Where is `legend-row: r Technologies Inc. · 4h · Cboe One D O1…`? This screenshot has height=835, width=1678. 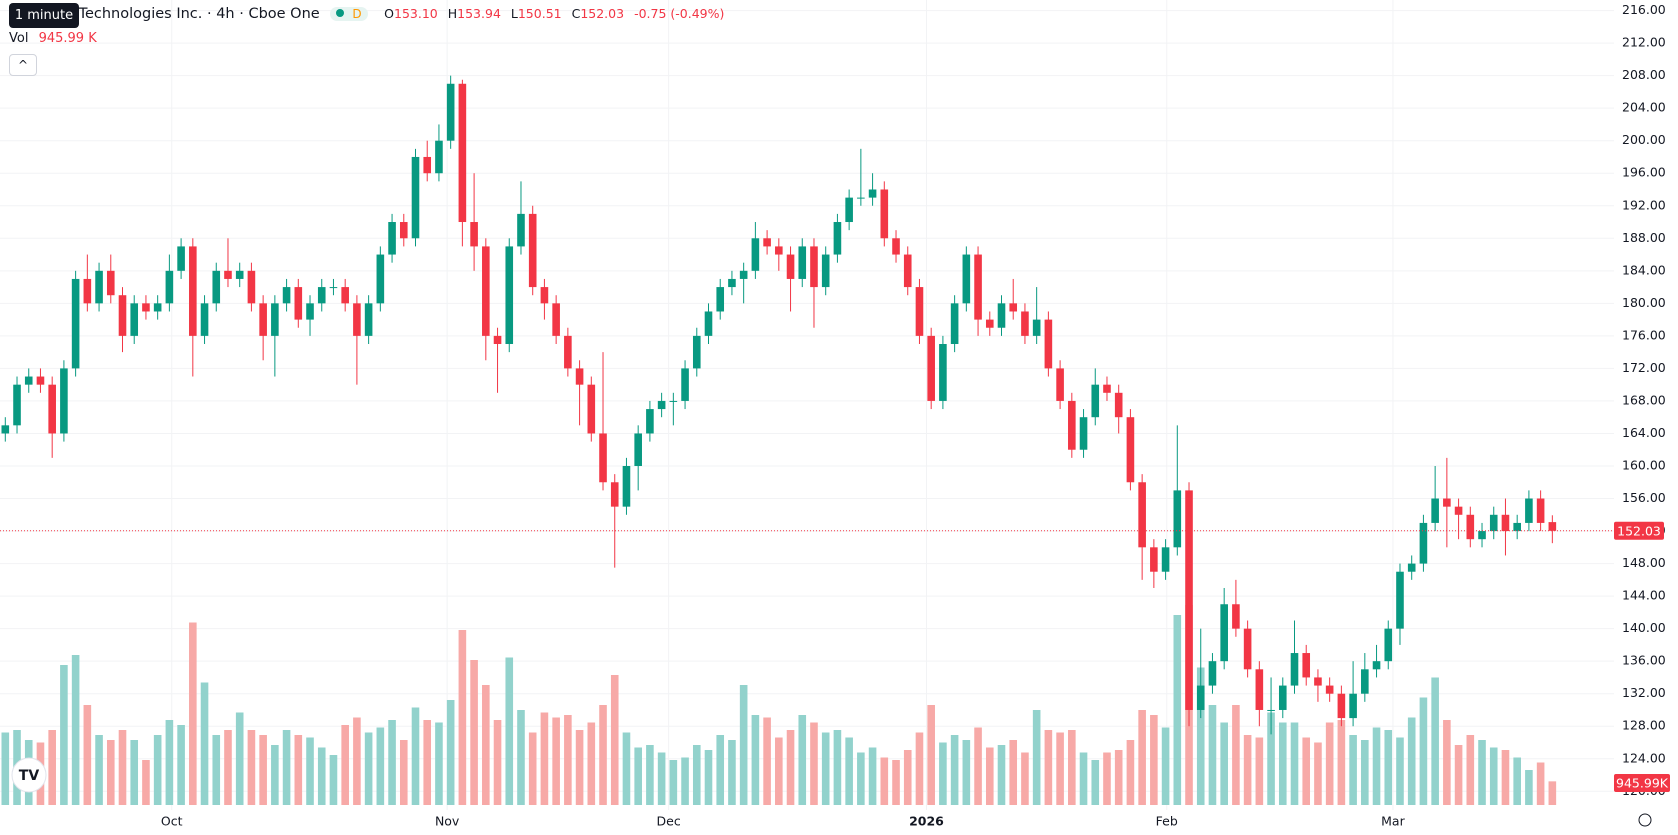 legend-row: r Technologies Inc. · 4h · Cboe One D O1… is located at coordinates (396, 14).